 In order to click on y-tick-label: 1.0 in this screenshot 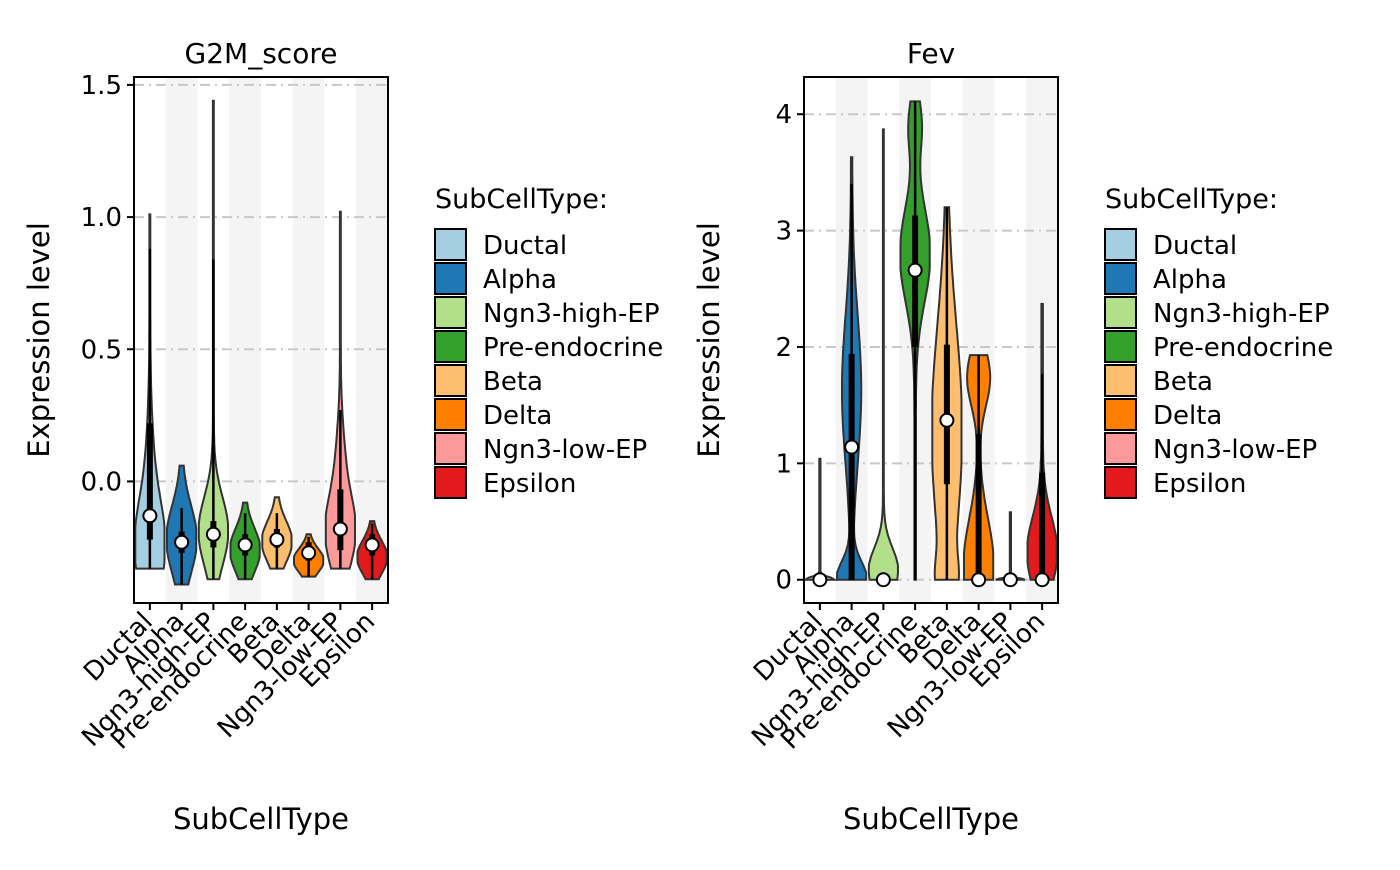, I will do `click(101, 218)`.